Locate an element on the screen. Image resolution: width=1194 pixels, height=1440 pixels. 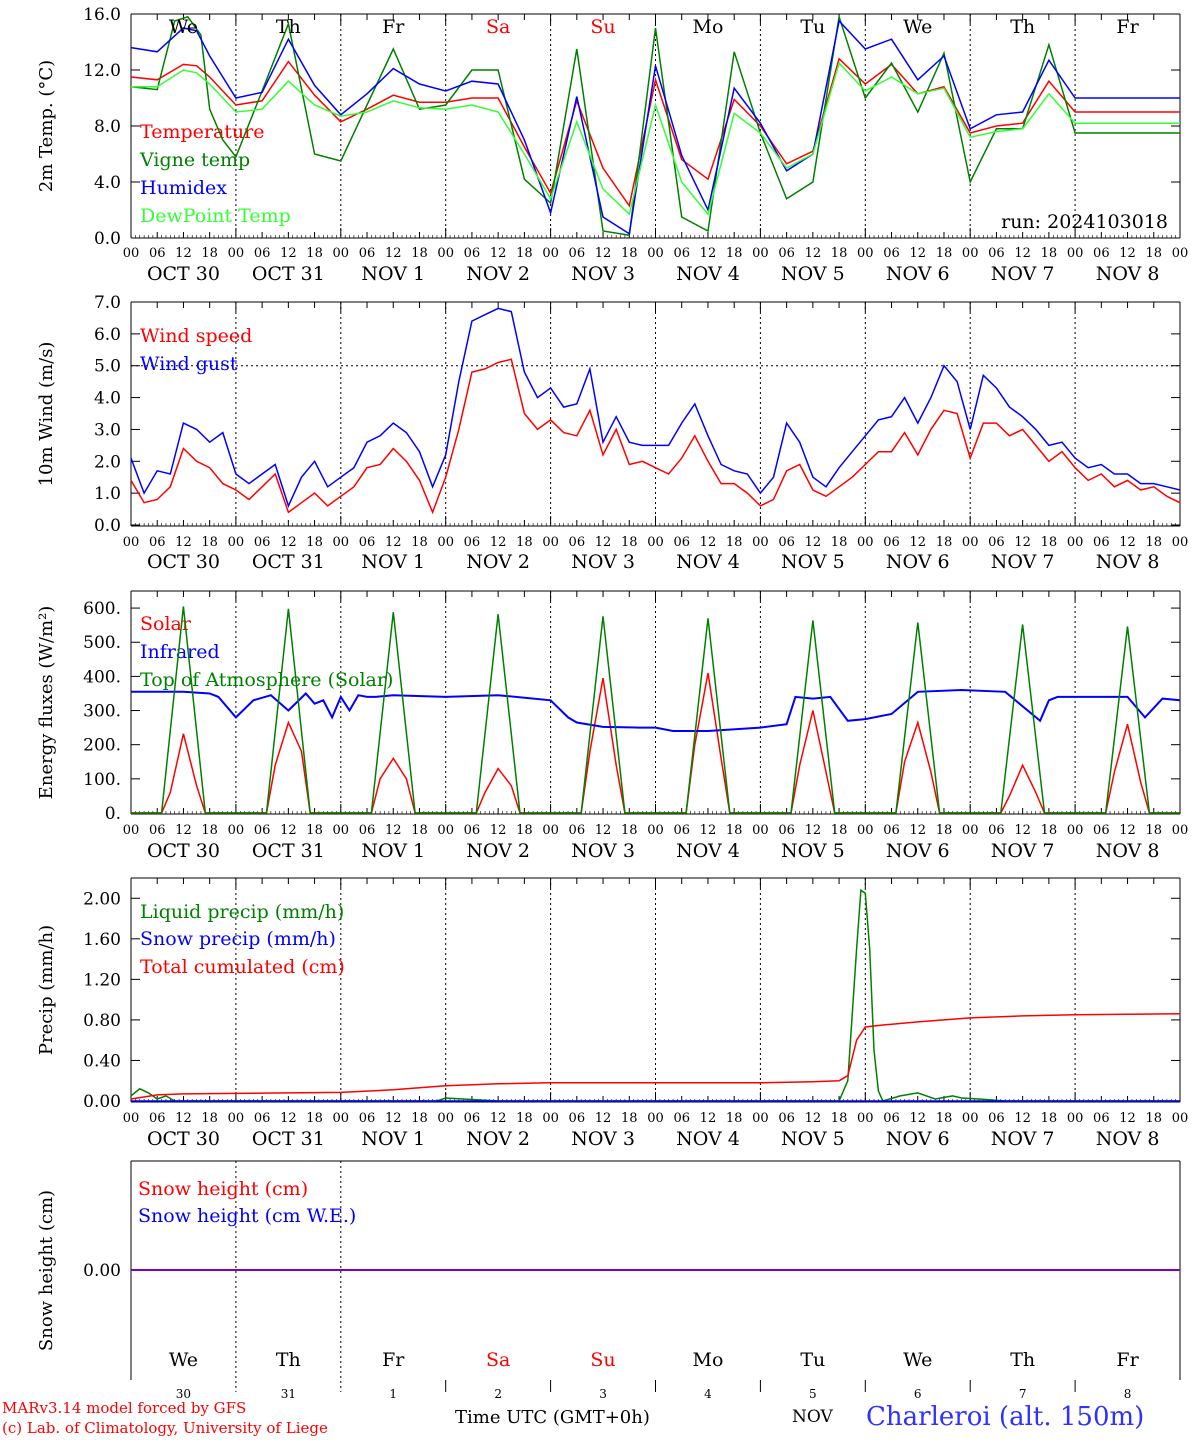
day-number: 8 is located at coordinates (1128, 1394).